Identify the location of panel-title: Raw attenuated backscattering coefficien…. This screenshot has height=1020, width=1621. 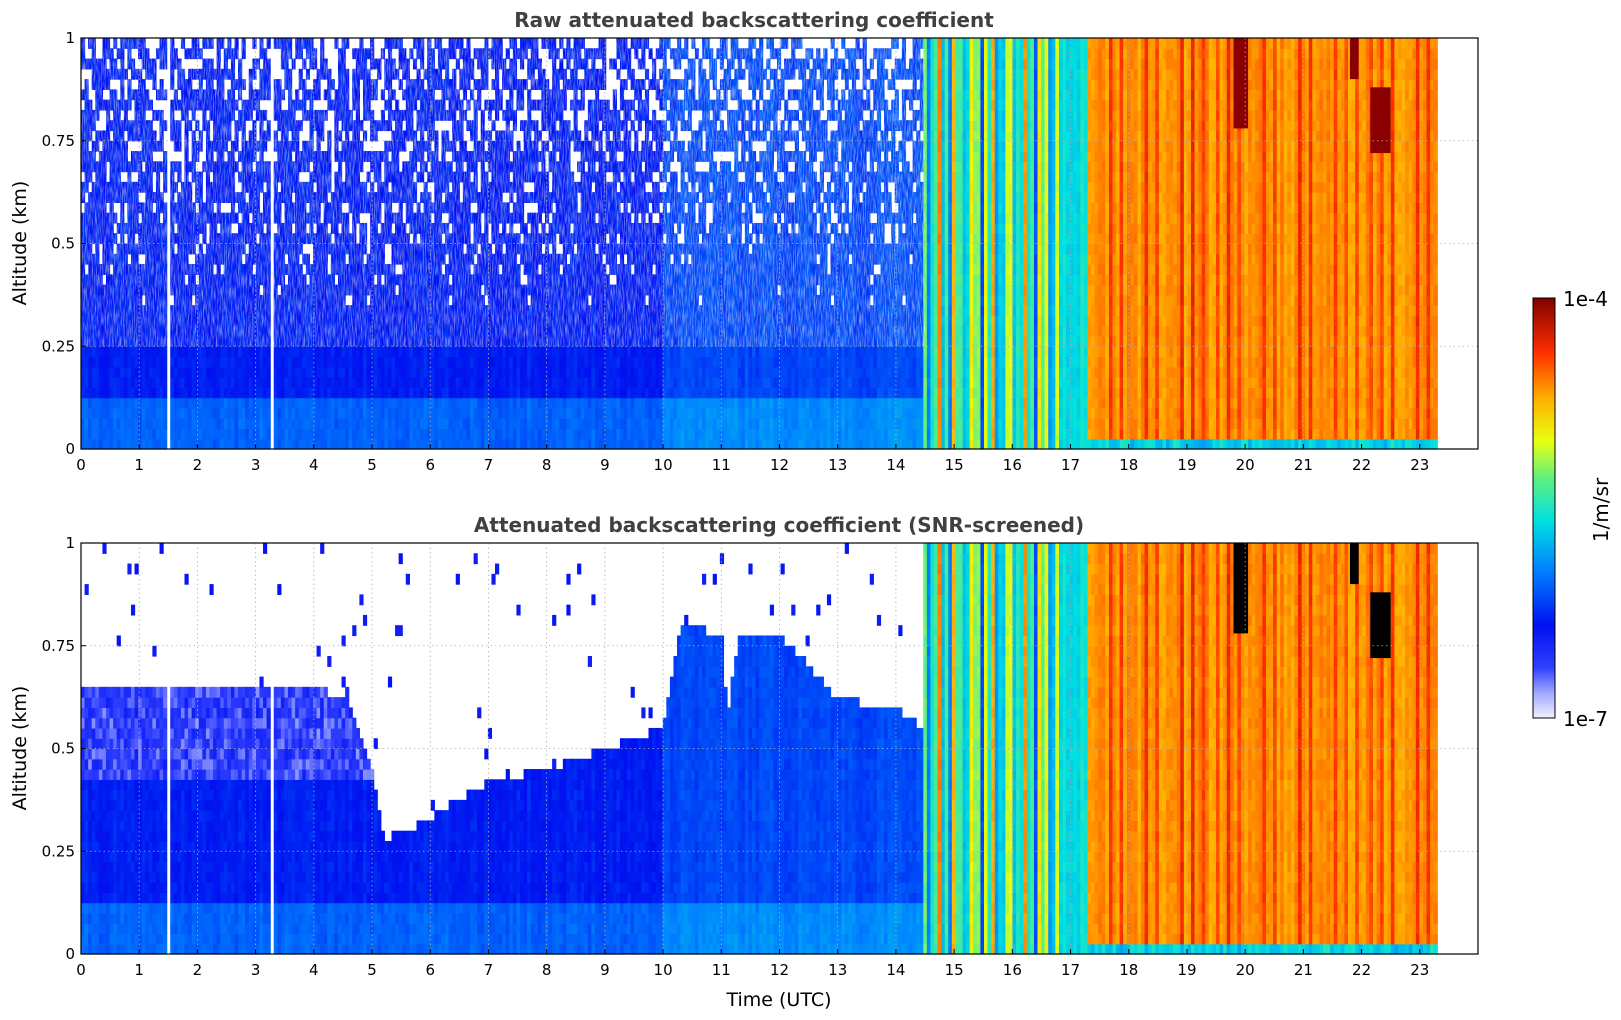
(754, 20).